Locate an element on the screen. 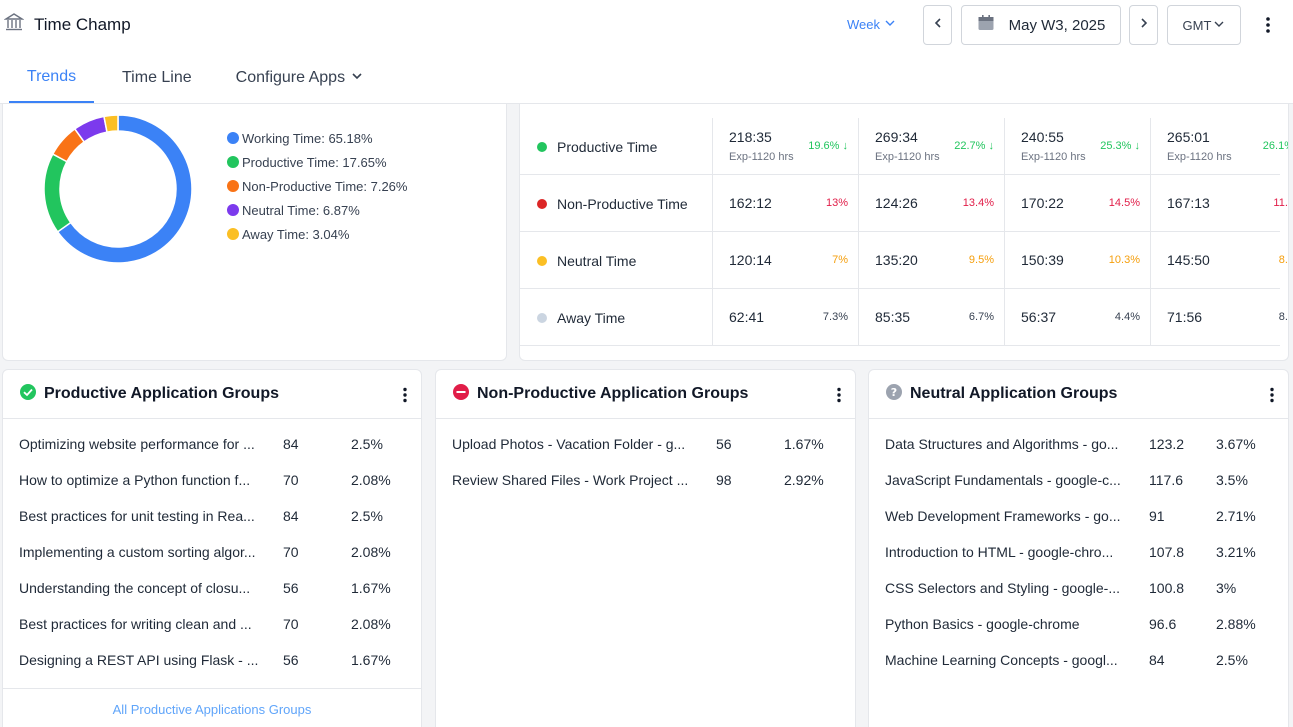 The height and width of the screenshot is (727, 1293). group-percentage: 2.92% is located at coordinates (804, 480).